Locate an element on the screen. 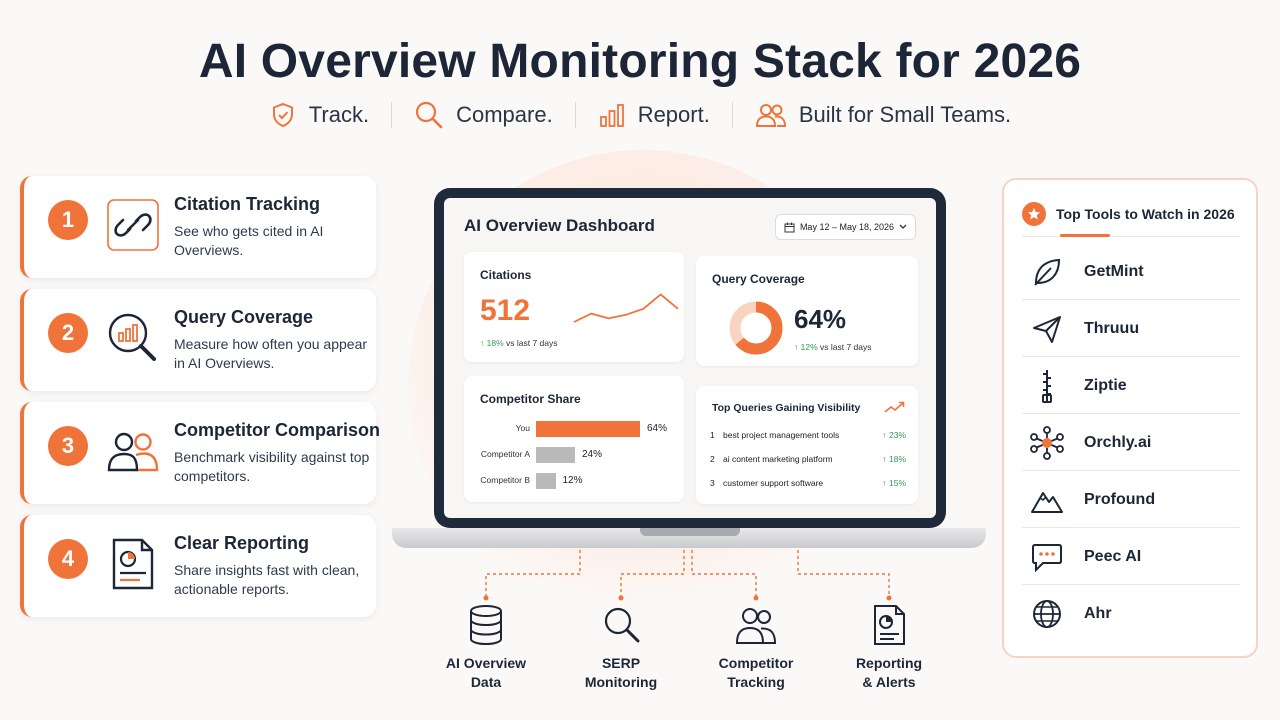 The image size is (1280, 720). tool-item-profound: Profound is located at coordinates (1131, 500).